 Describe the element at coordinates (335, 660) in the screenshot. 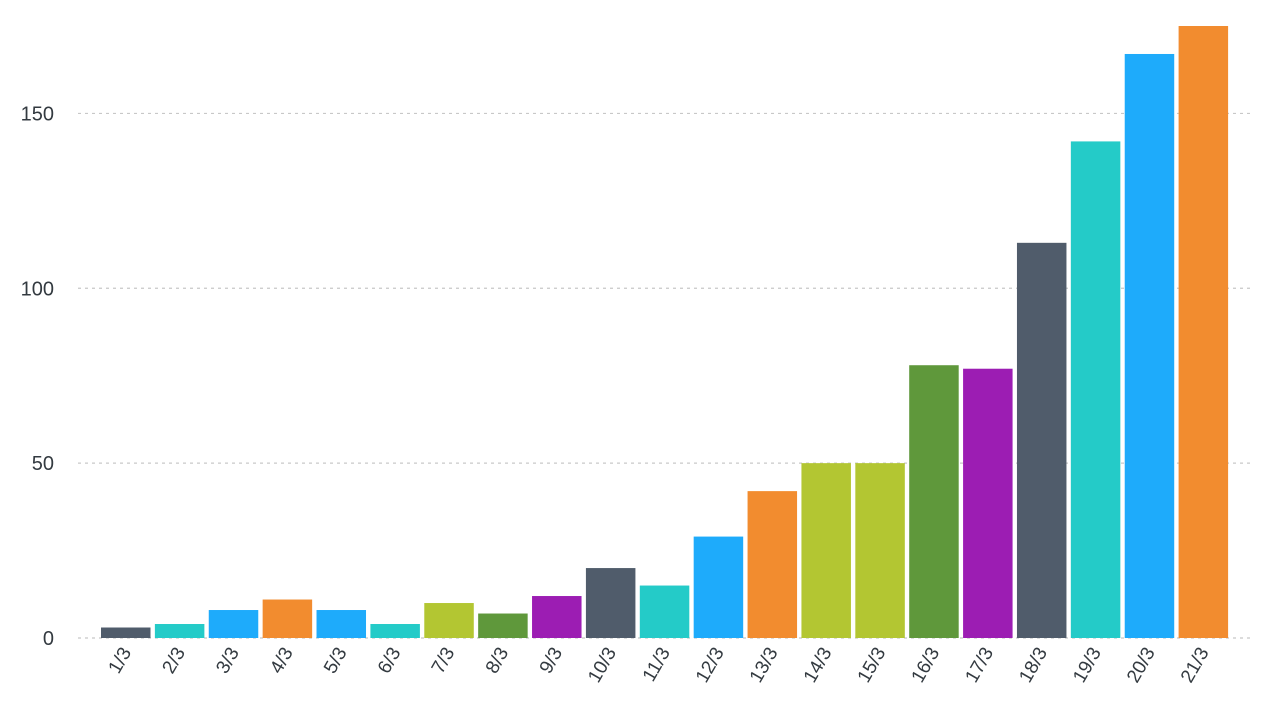

I see `x-tick-label: 5/3` at that location.